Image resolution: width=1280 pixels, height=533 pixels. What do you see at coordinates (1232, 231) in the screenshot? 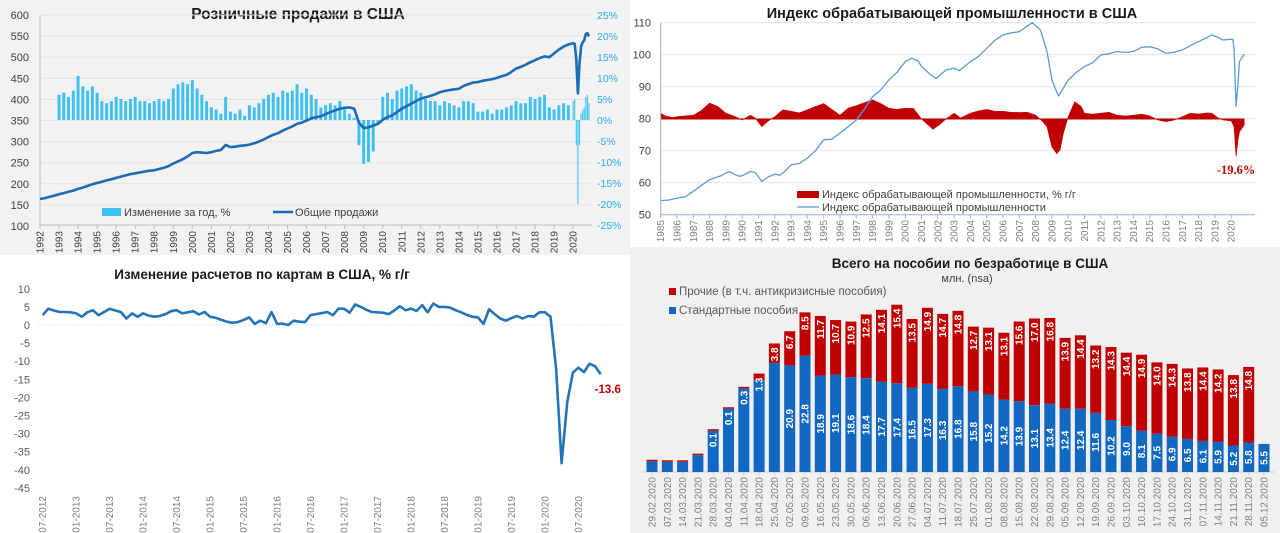
I see `x-tick-label: 2020` at bounding box center [1232, 231].